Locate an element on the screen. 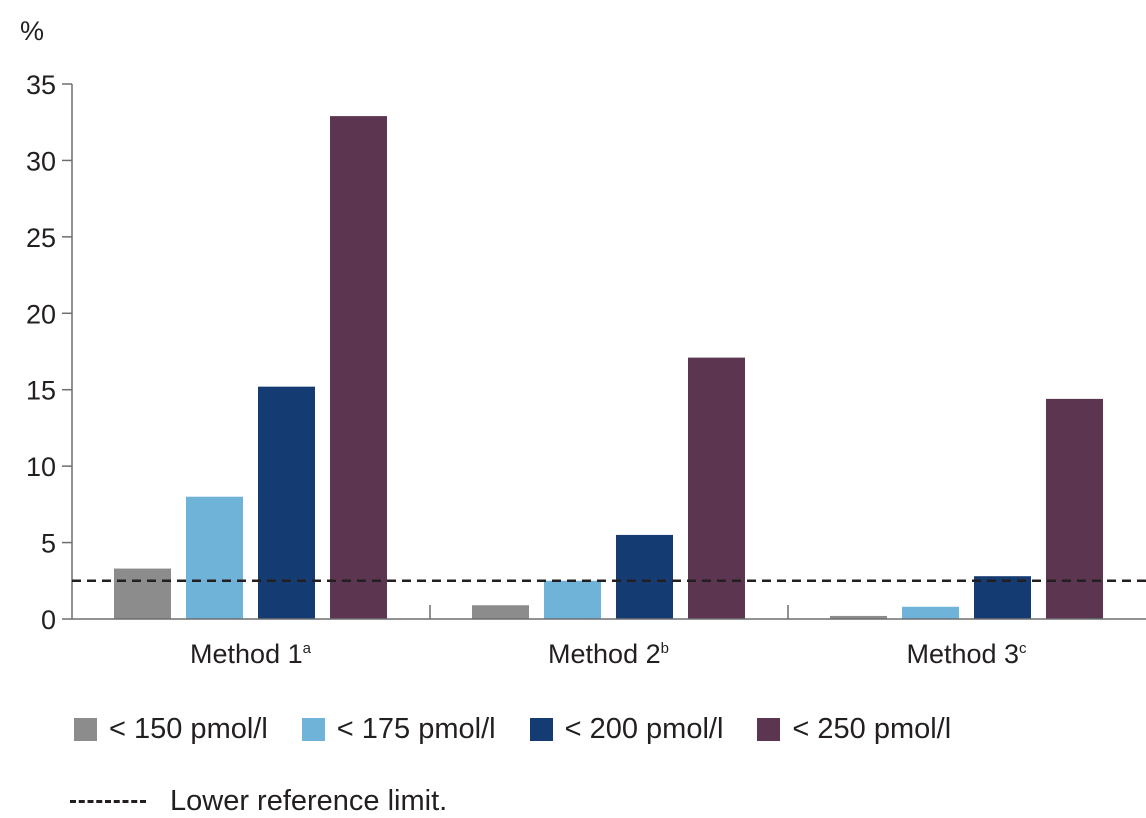  legend-item: < 175 pmol/l is located at coordinates (398, 729).